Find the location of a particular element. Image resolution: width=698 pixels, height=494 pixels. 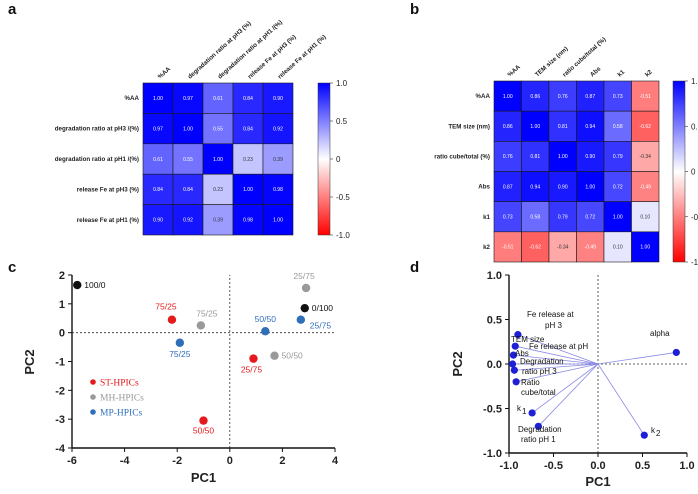

heat-b-cell-value-5-4: 0.10 is located at coordinates (618, 248).